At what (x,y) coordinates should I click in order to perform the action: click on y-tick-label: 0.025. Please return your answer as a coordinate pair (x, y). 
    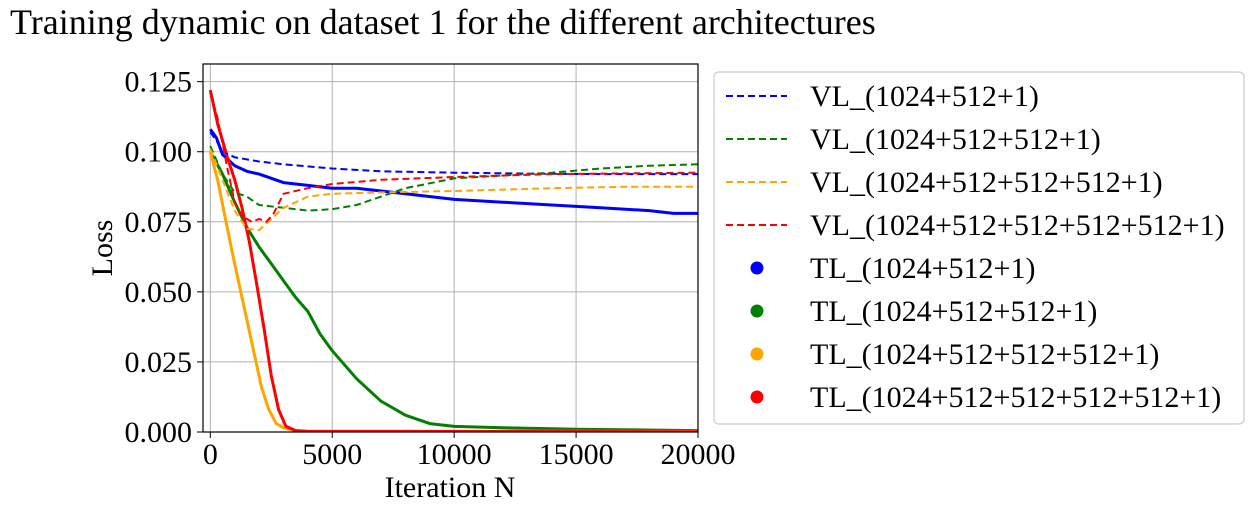
    Looking at the image, I should click on (159, 362).